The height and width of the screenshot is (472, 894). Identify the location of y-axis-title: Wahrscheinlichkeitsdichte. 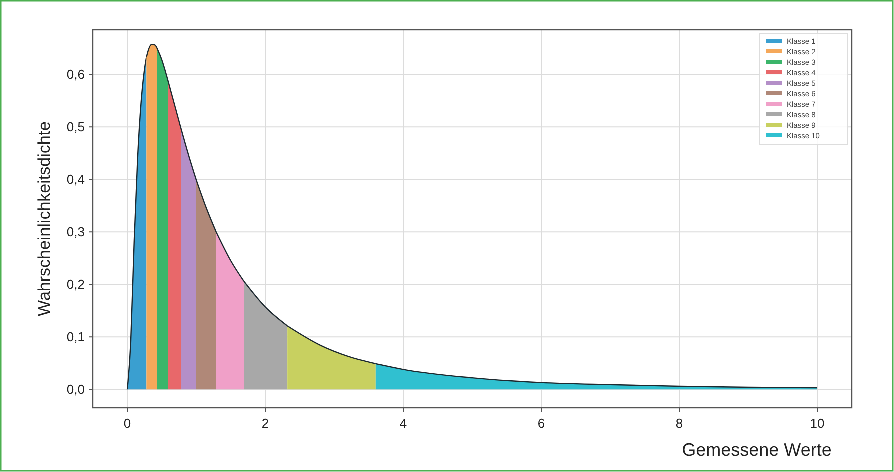
(44, 219).